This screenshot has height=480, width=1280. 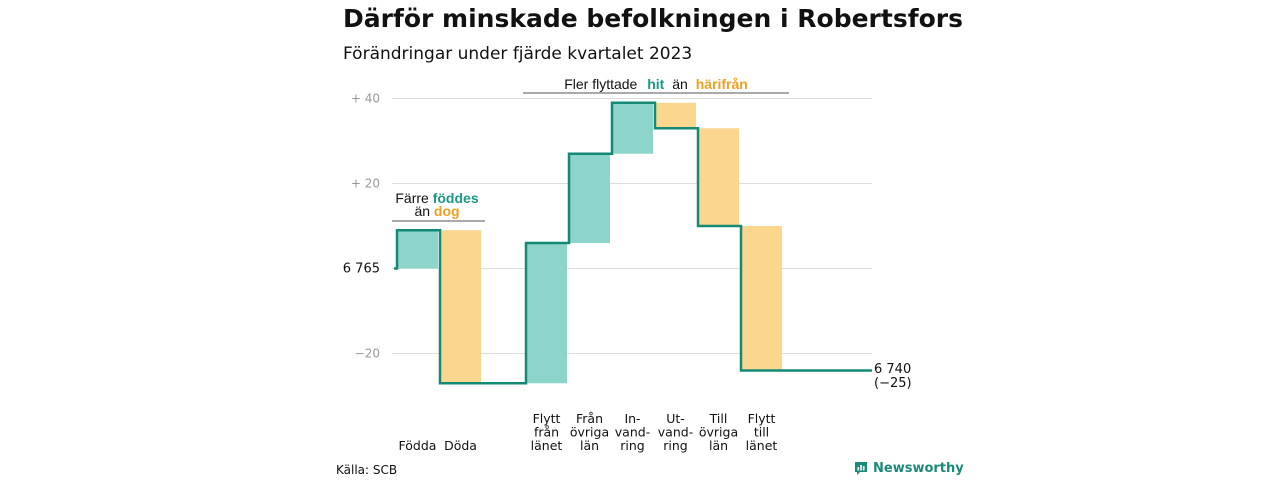 What do you see at coordinates (367, 354) in the screenshot?
I see `y-tick-label: −20` at bounding box center [367, 354].